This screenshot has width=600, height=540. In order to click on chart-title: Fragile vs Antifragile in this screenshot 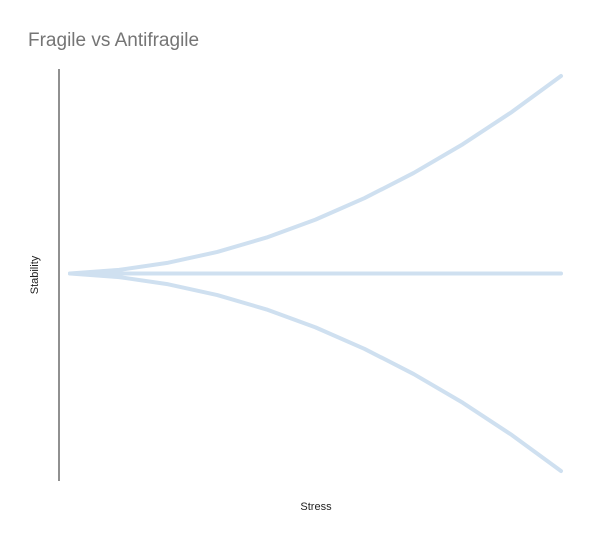, I will do `click(113, 40)`.